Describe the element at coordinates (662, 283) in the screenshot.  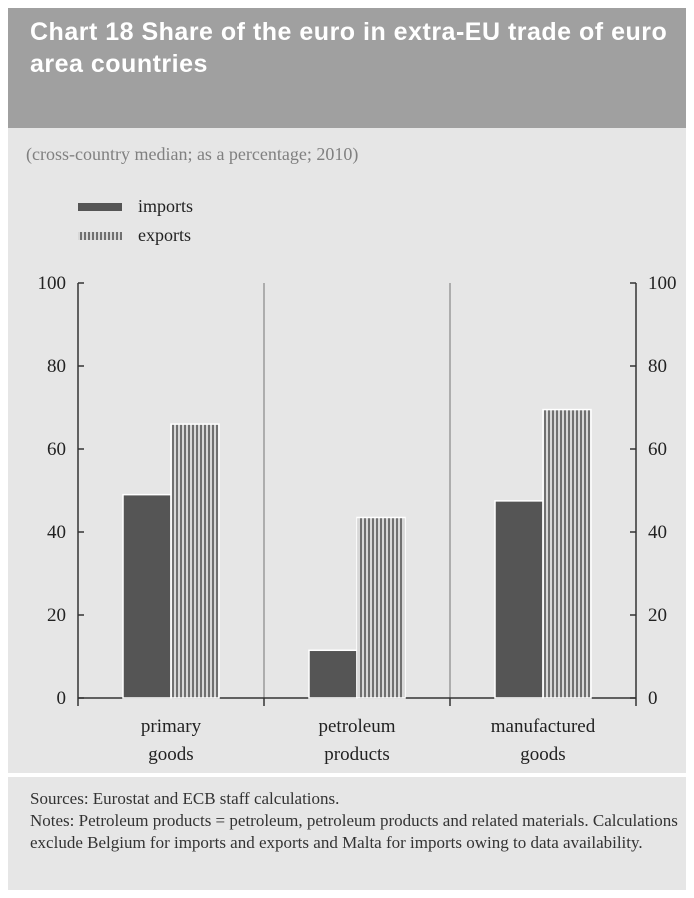
I see `y-tick-label-right: 100` at that location.